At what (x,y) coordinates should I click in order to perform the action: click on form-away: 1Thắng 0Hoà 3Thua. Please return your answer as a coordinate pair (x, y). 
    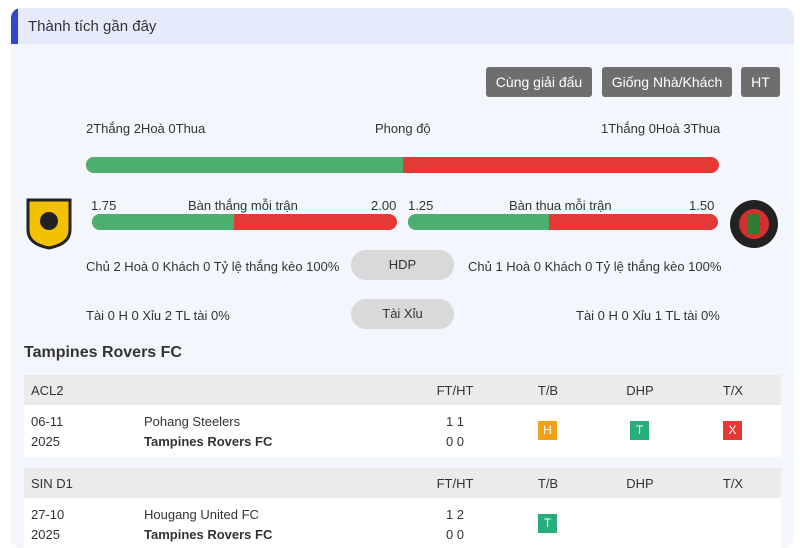
    Looking at the image, I should click on (661, 128).